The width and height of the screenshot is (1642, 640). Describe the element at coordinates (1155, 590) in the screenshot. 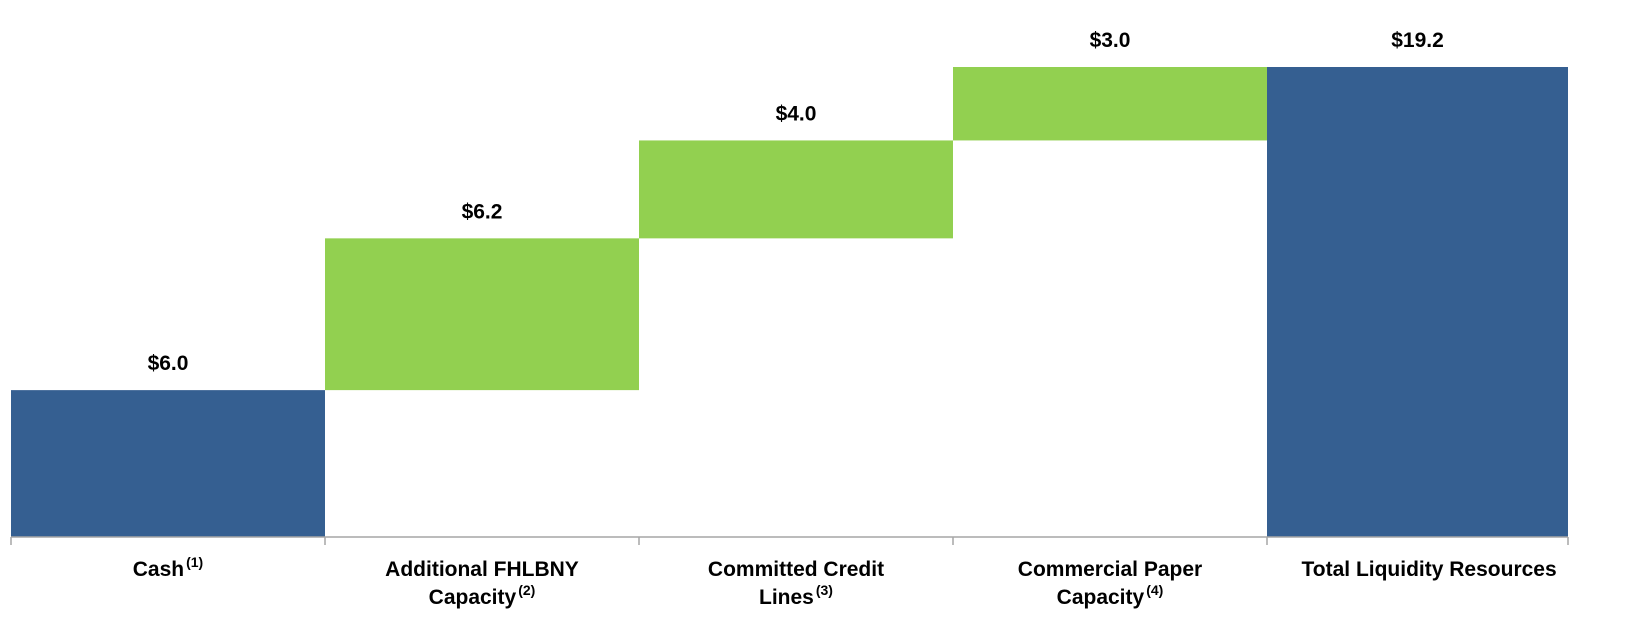

I see `footnote-mark: (4)` at that location.